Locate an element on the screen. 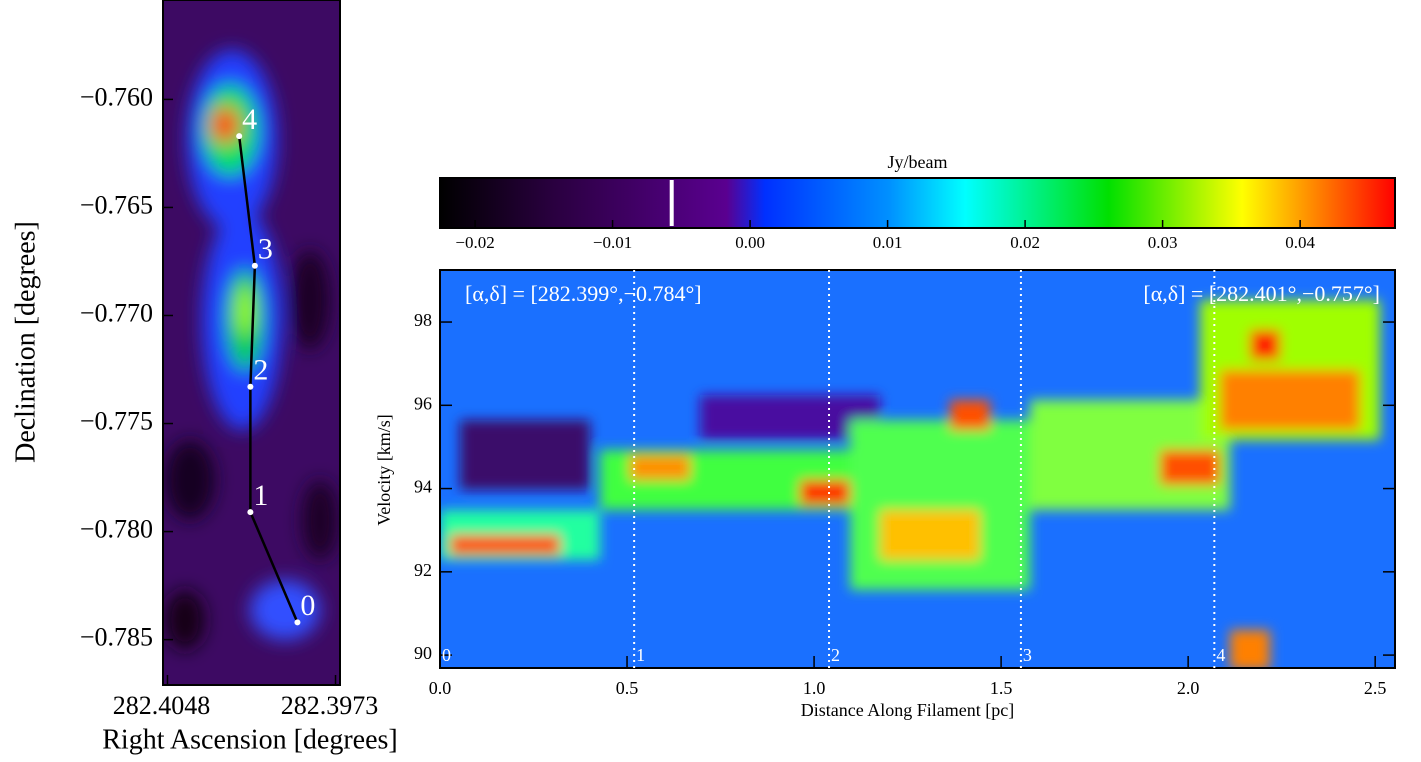  map-frame is located at coordinates (251, 343).